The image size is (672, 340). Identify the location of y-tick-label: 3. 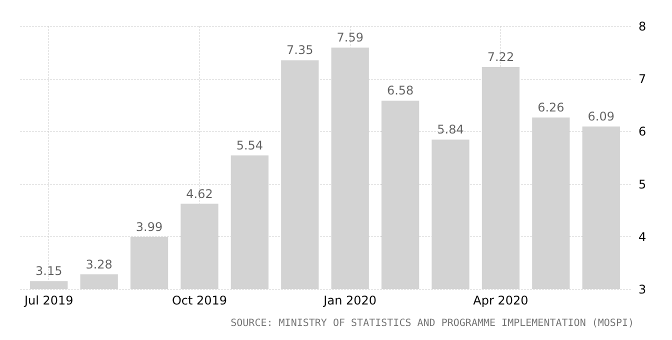
(642, 289).